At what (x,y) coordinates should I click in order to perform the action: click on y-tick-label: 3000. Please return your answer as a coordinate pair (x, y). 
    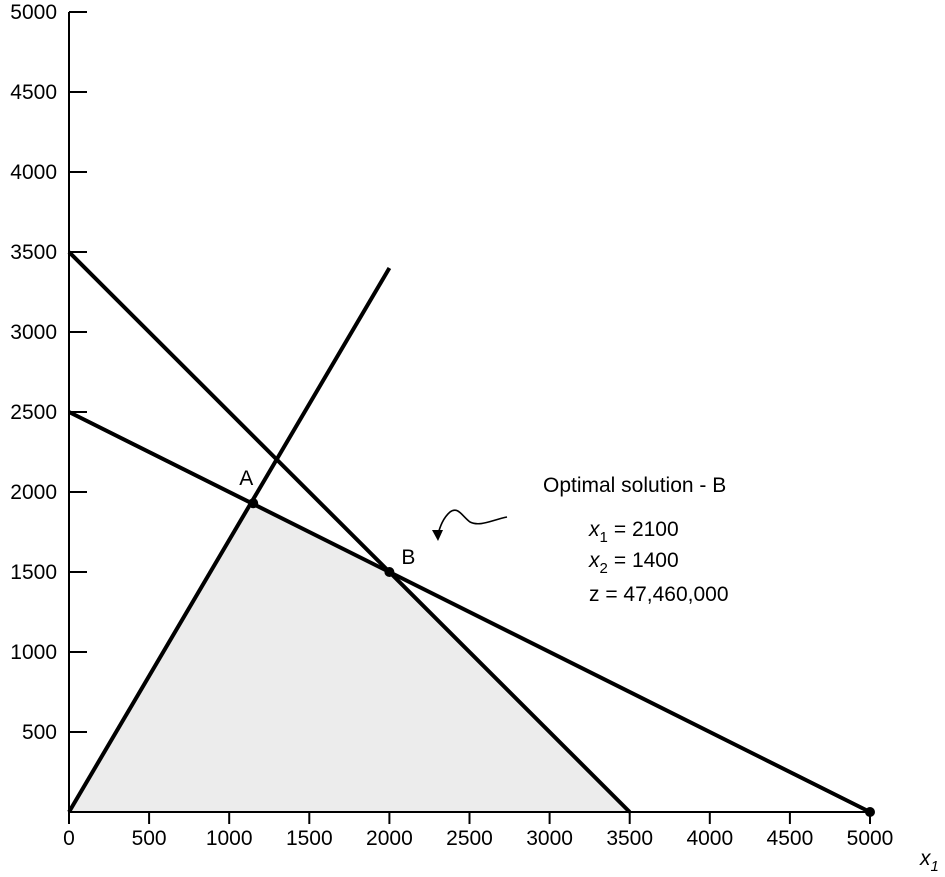
    Looking at the image, I should click on (33, 332).